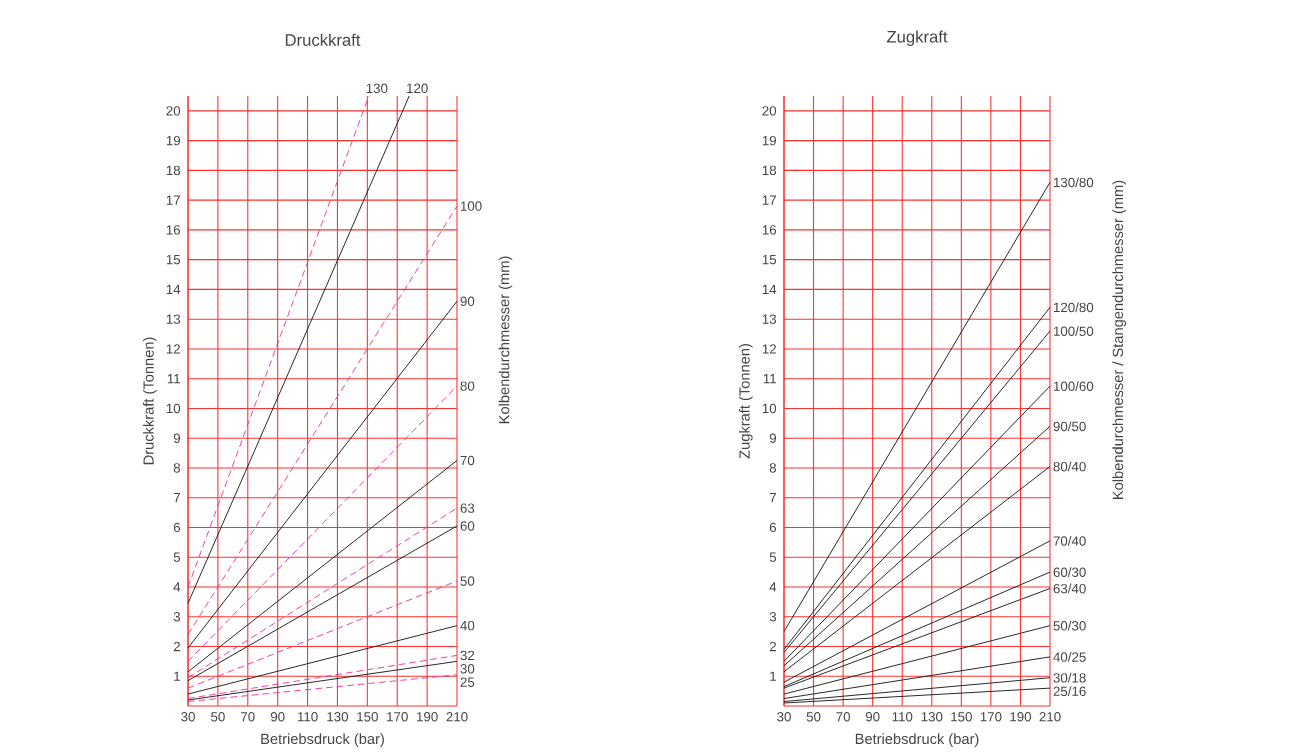 The width and height of the screenshot is (1290, 756). What do you see at coordinates (1069, 572) in the screenshot?
I see `series-label: 60/30` at bounding box center [1069, 572].